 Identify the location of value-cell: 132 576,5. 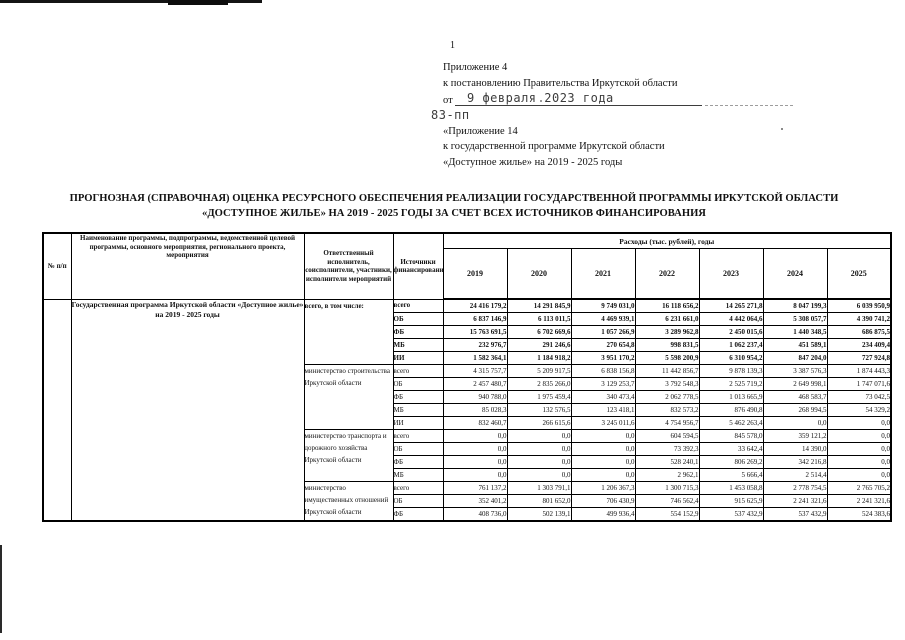
(539, 410).